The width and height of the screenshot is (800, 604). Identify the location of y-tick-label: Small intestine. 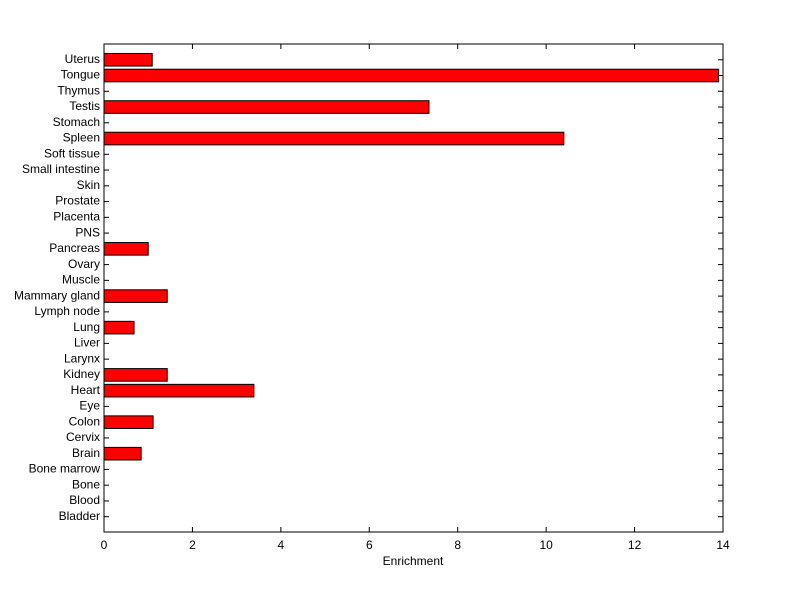
(61, 169).